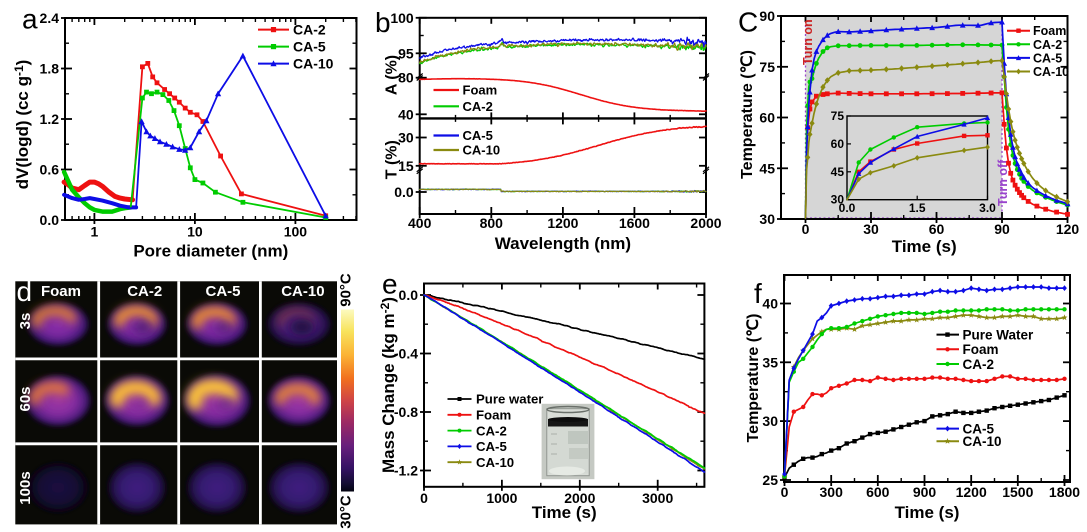  I want to click on svg-text: 600, so click(878, 492).